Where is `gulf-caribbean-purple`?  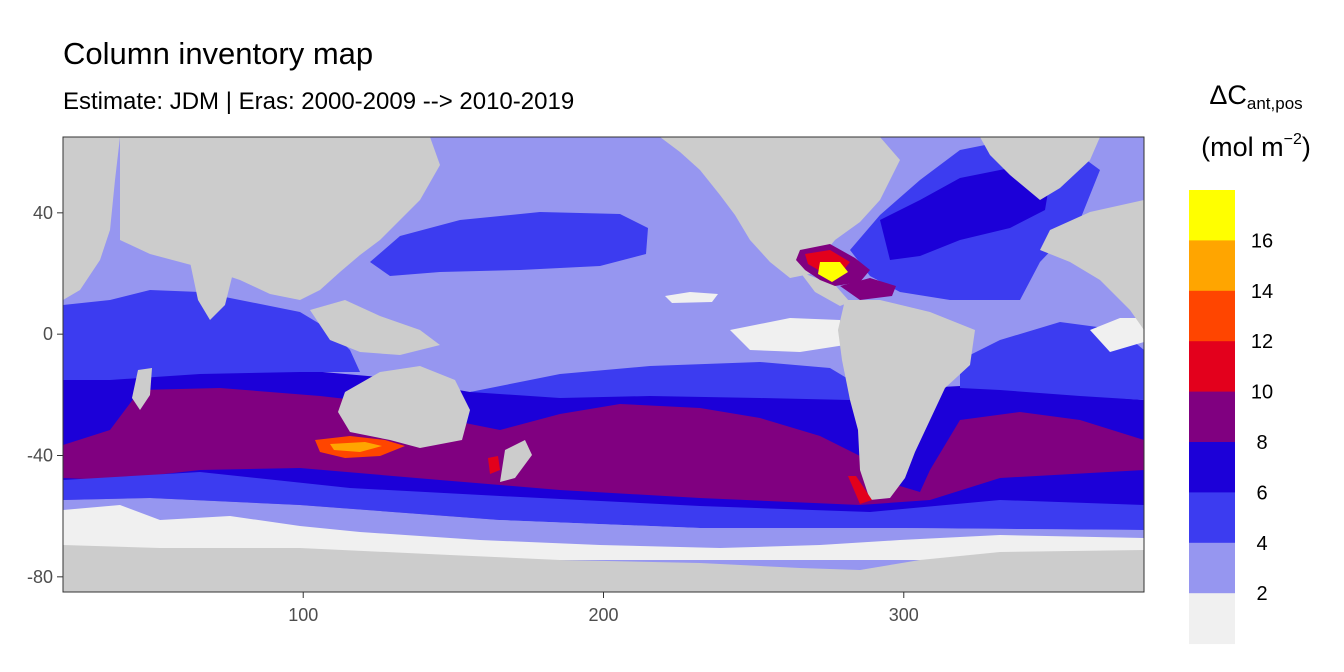 gulf-caribbean-purple is located at coordinates (868, 289).